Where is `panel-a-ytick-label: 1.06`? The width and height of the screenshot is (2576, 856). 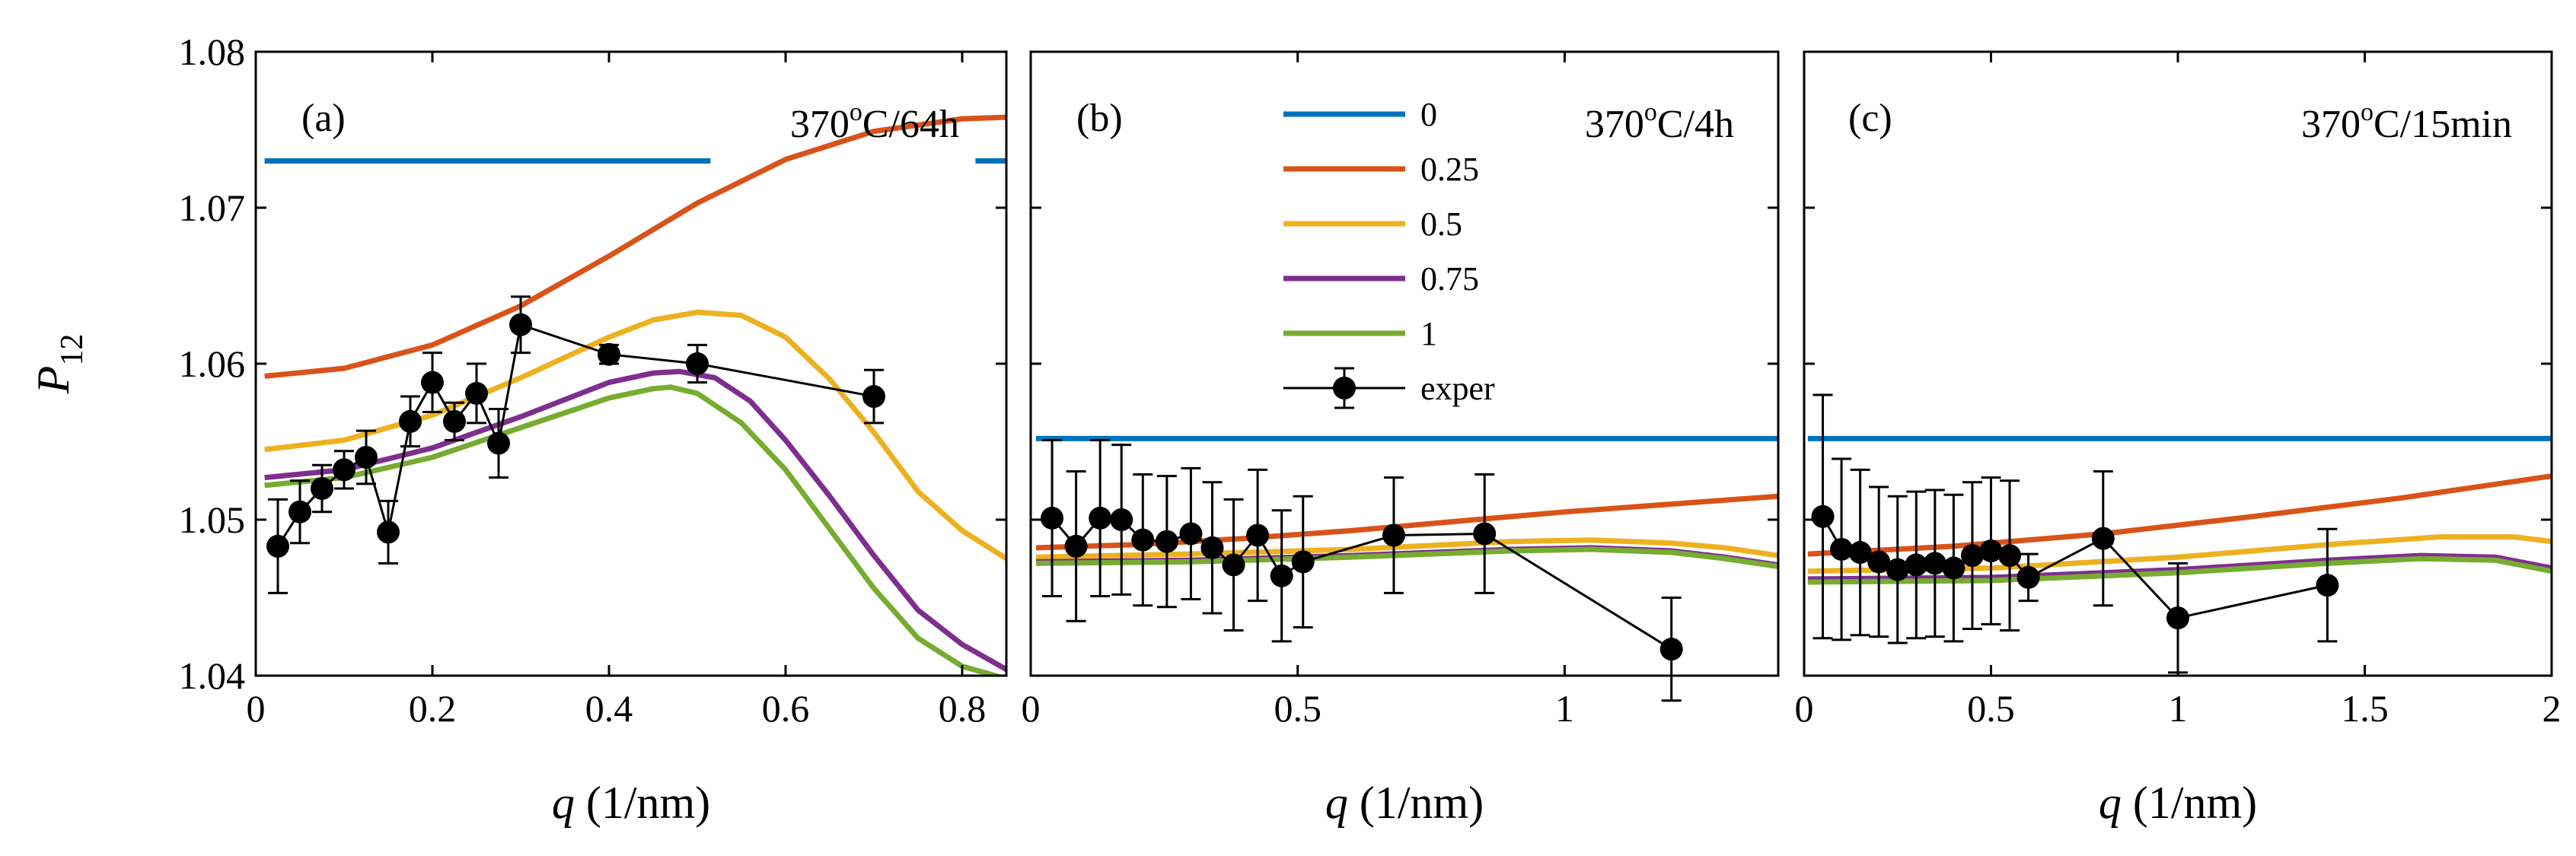
panel-a-ytick-label: 1.06 is located at coordinates (212, 363).